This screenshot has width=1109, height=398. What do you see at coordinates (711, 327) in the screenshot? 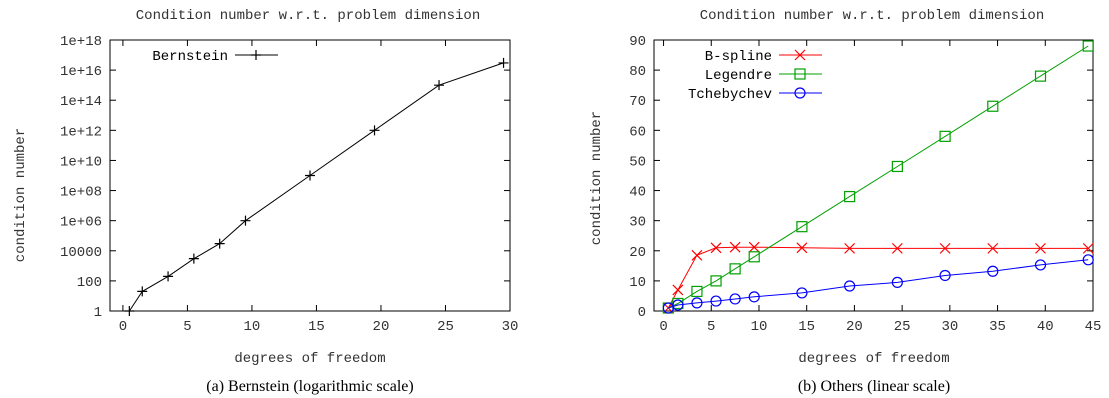
I see `chart-b-x-tick-label: 5` at bounding box center [711, 327].